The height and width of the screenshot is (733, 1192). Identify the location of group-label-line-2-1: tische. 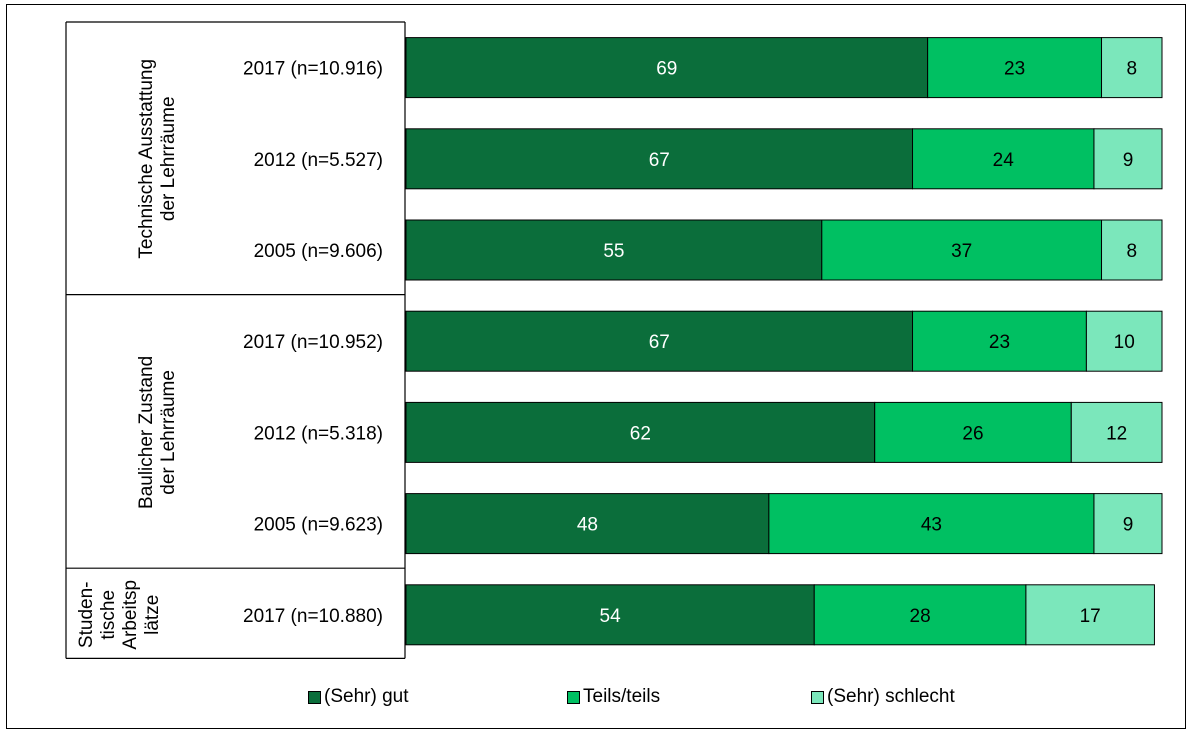
(108, 615).